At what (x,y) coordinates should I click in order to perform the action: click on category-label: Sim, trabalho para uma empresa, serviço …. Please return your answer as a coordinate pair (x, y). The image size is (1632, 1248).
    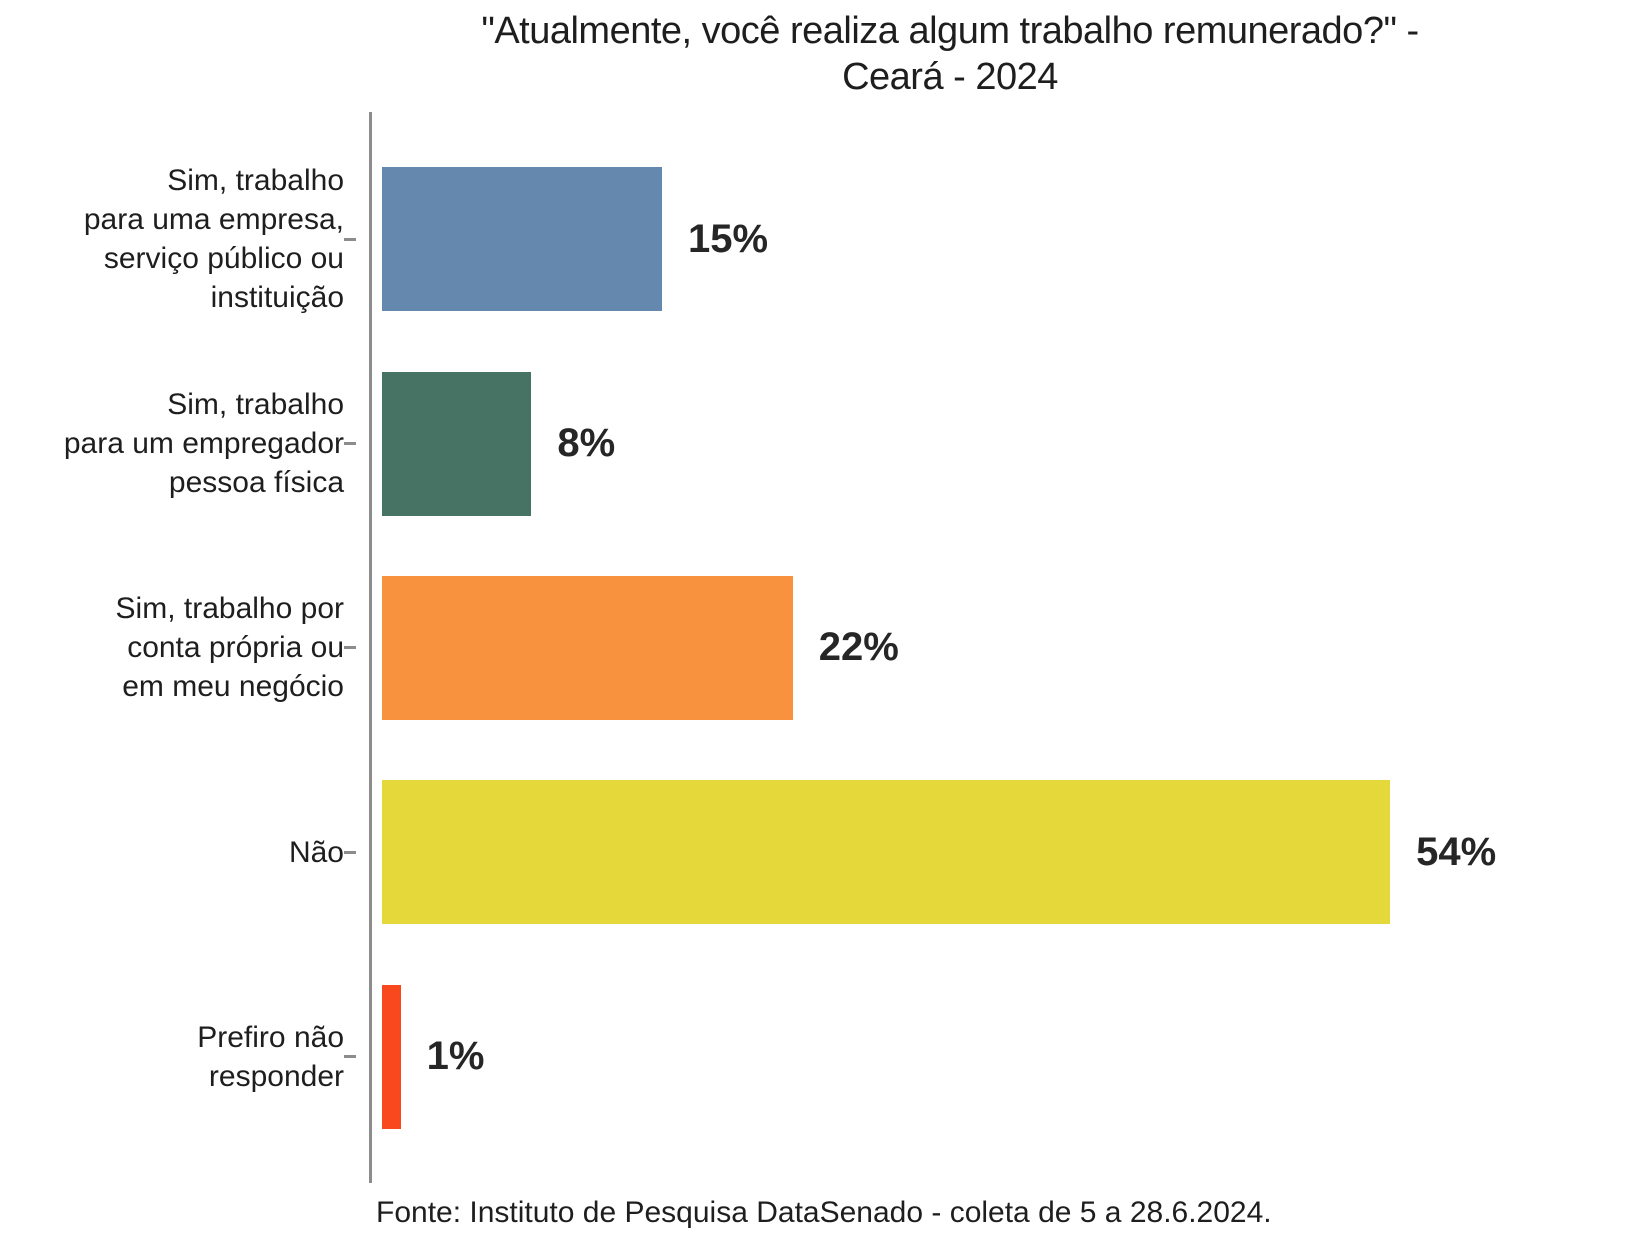
    Looking at the image, I should click on (213, 239).